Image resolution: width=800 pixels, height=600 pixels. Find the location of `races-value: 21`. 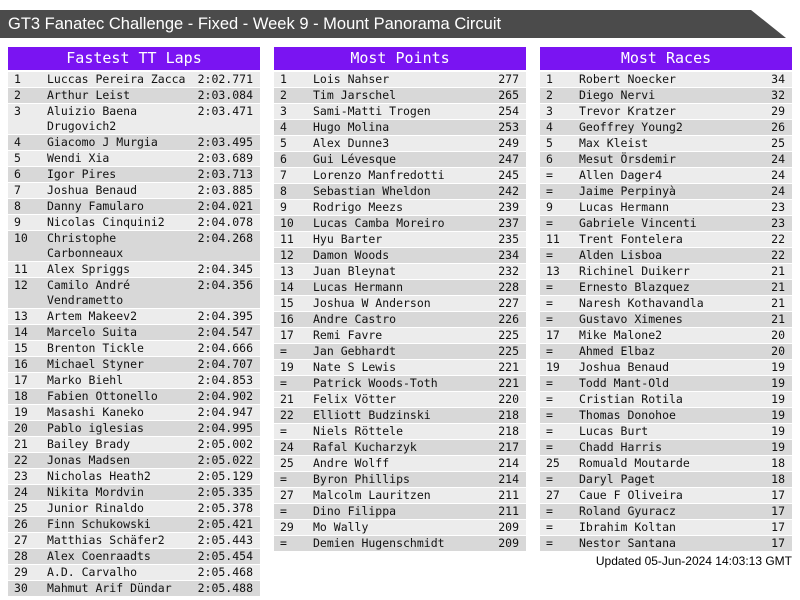

races-value: 21 is located at coordinates (778, 287).